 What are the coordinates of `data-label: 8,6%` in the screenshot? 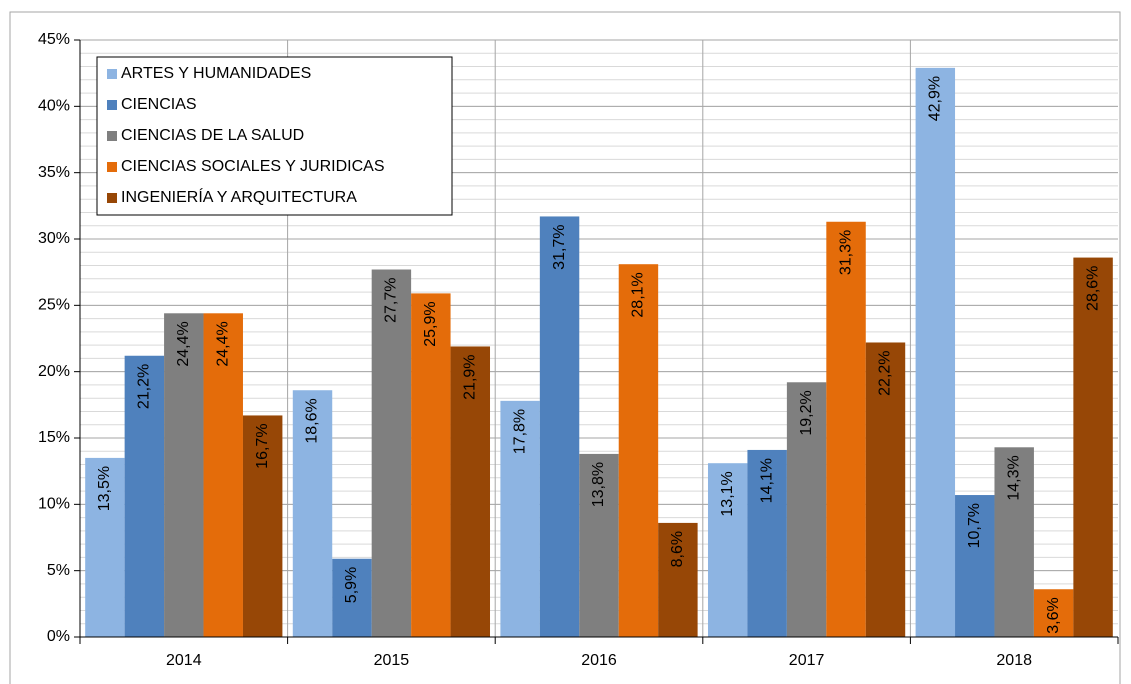 It's located at (677, 549).